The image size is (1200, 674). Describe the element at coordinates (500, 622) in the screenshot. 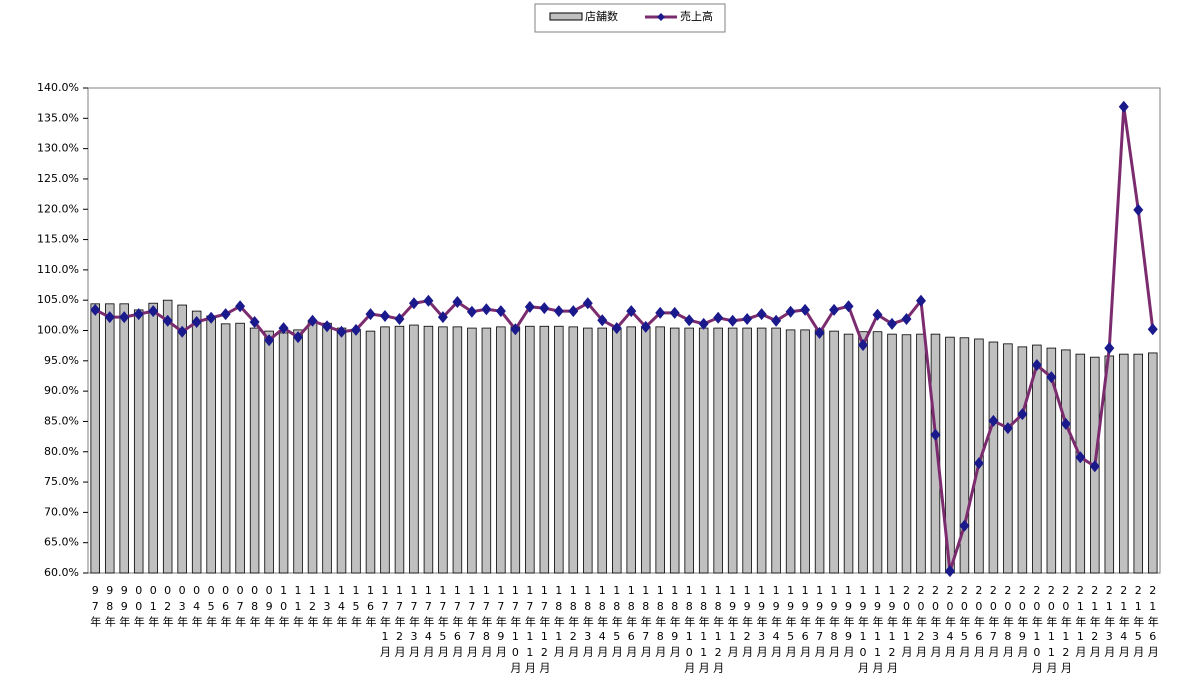

I see `x-tick-label: 17年9月` at that location.